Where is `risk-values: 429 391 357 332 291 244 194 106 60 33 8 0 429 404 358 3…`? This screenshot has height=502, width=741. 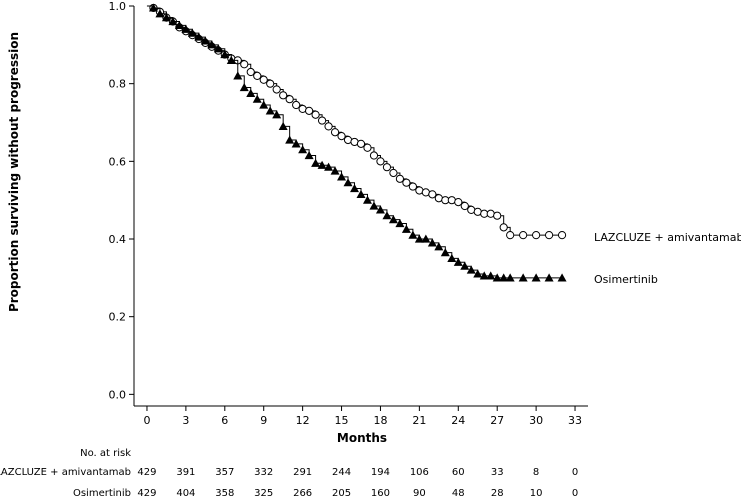
risk-values: 429 391 357 332 291 244 194 106 60 33 8 0 429 404 358 3… is located at coordinates (357, 483).